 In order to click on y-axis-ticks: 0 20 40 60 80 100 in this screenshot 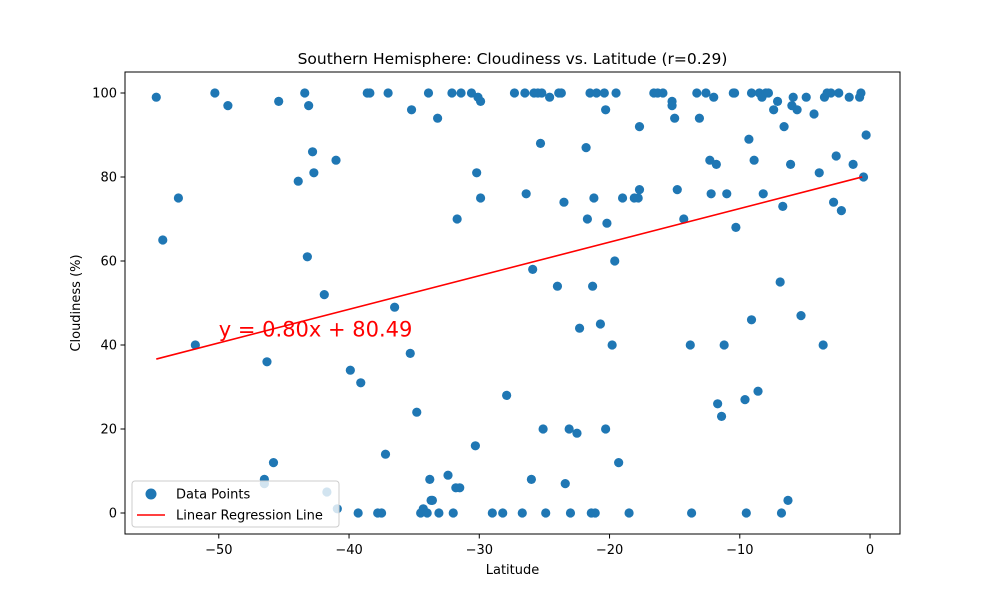, I will do `click(108, 304)`.